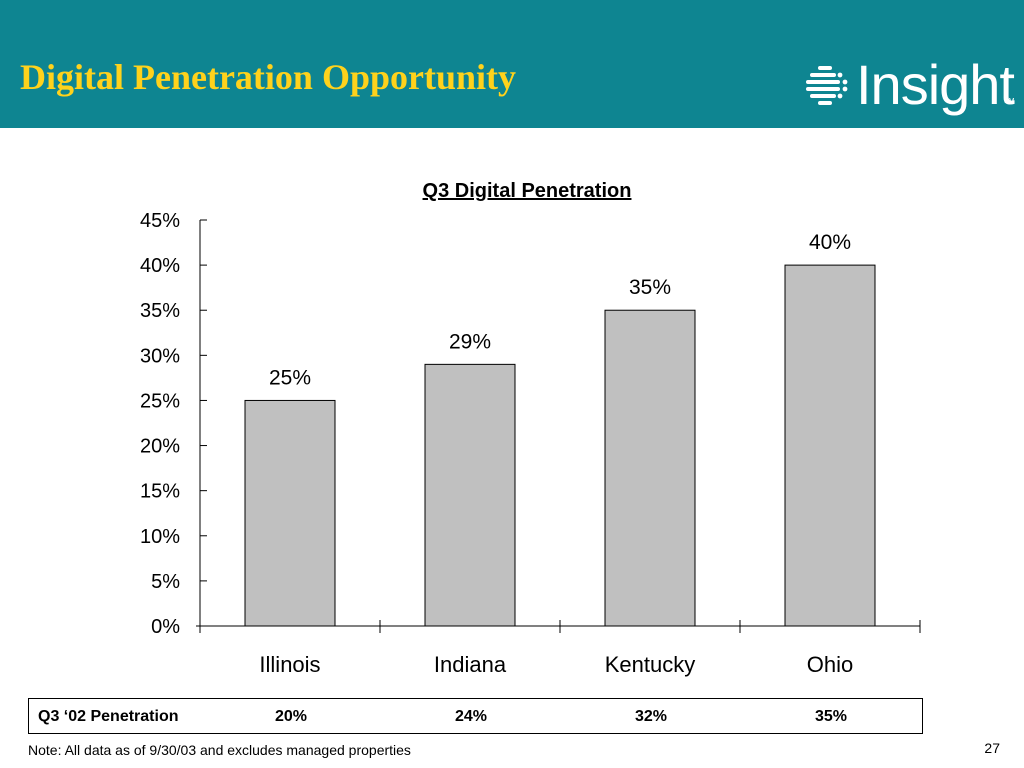  Describe the element at coordinates (651, 716) in the screenshot. I see `prior-year-value-kentucky: 32%` at that location.